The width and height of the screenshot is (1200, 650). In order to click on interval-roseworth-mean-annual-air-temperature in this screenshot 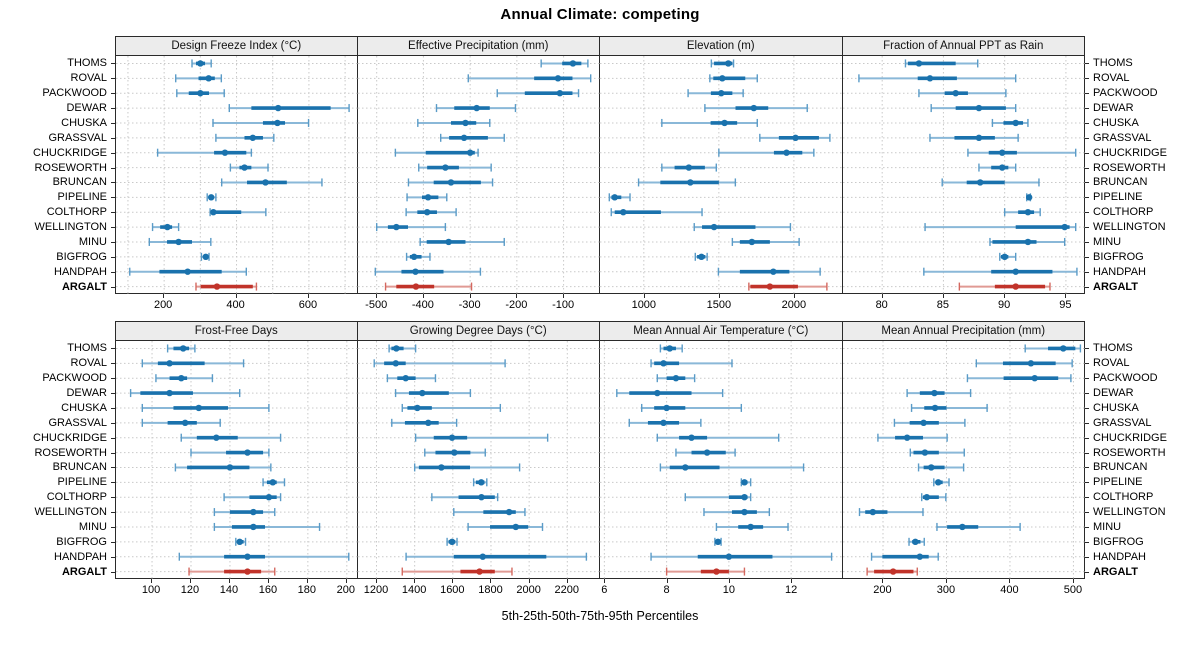, I will do `click(705, 452)`.